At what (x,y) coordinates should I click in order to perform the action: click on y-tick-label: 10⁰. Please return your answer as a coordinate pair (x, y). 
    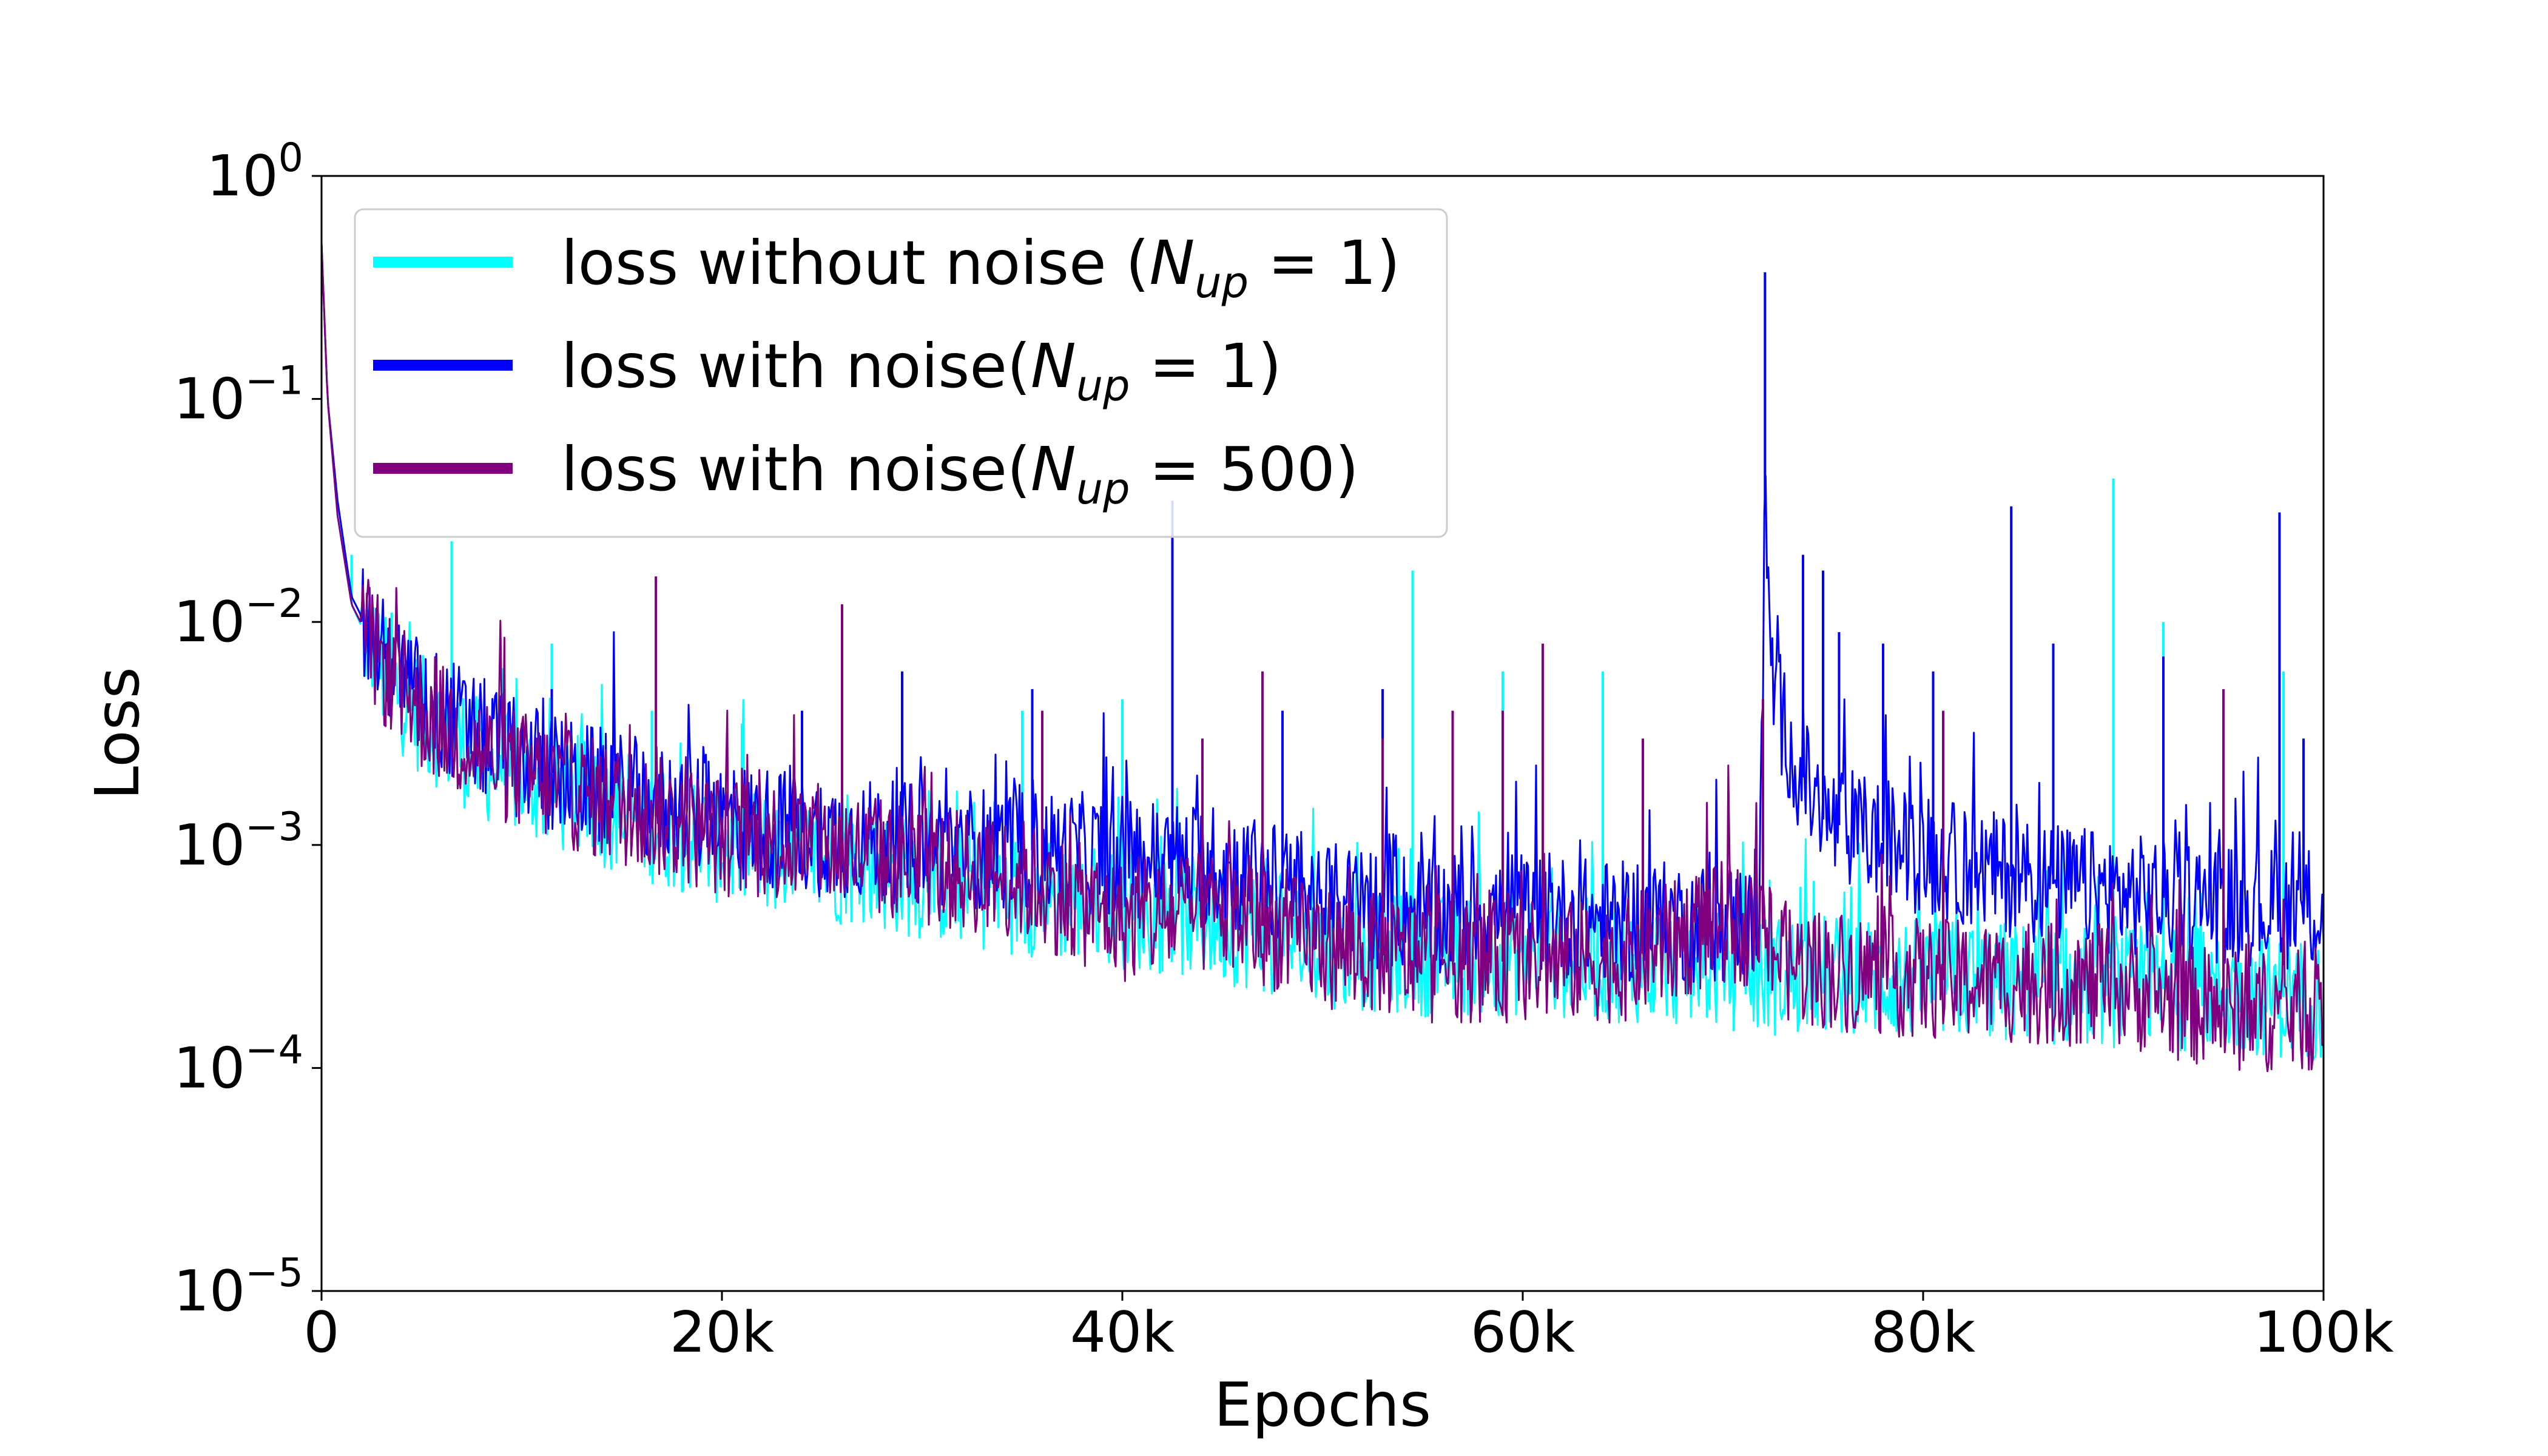
    Looking at the image, I should click on (254, 172).